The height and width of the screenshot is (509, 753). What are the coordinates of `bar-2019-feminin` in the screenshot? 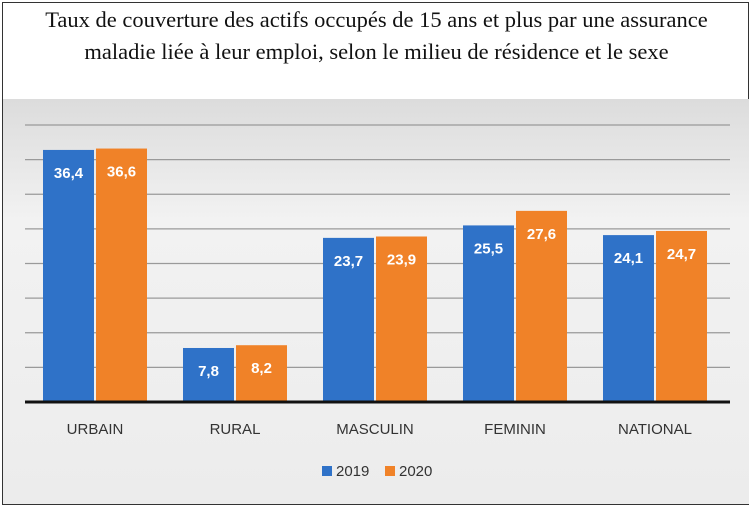 It's located at (488, 313).